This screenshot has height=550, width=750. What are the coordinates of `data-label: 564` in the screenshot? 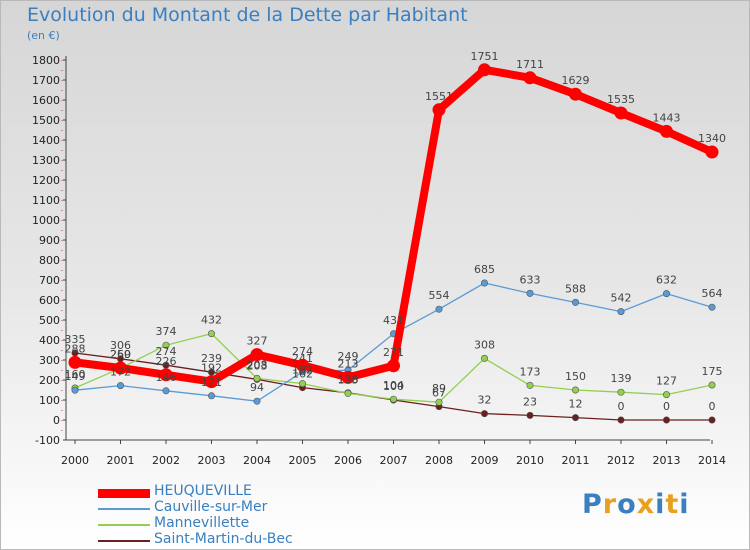 It's located at (712, 293).